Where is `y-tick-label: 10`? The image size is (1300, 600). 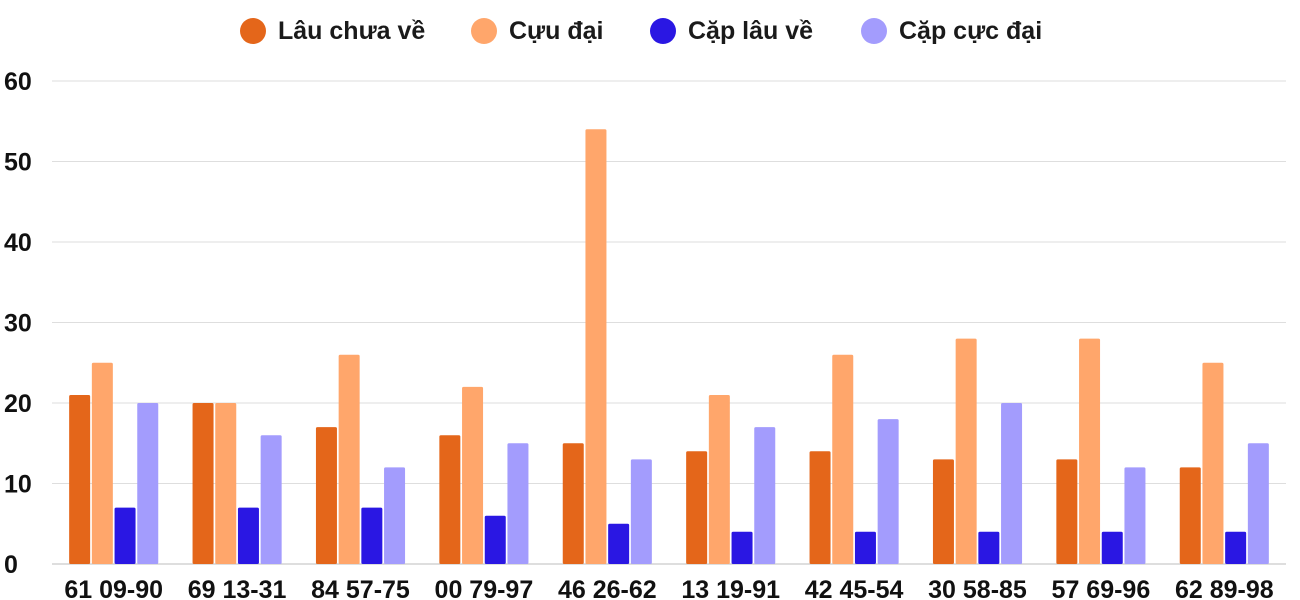
y-tick-label: 10 is located at coordinates (18, 485).